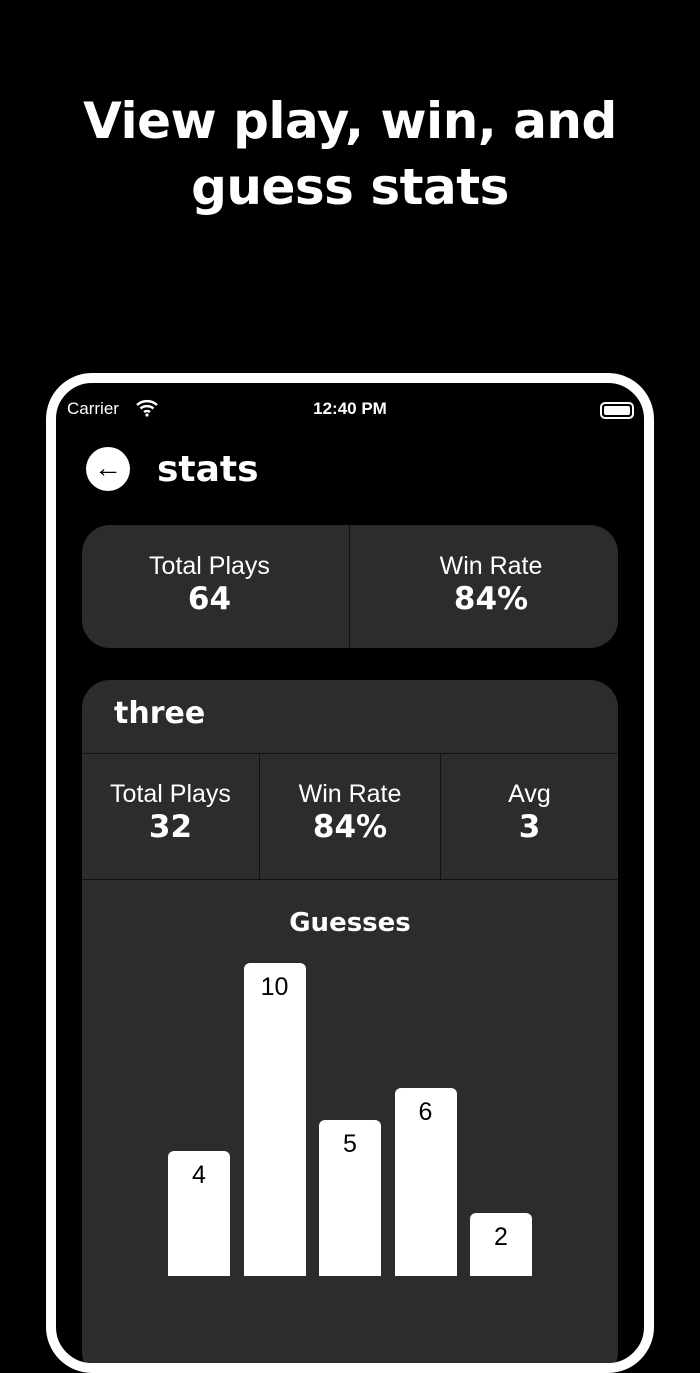  I want to click on back-button: ←, so click(108, 469).